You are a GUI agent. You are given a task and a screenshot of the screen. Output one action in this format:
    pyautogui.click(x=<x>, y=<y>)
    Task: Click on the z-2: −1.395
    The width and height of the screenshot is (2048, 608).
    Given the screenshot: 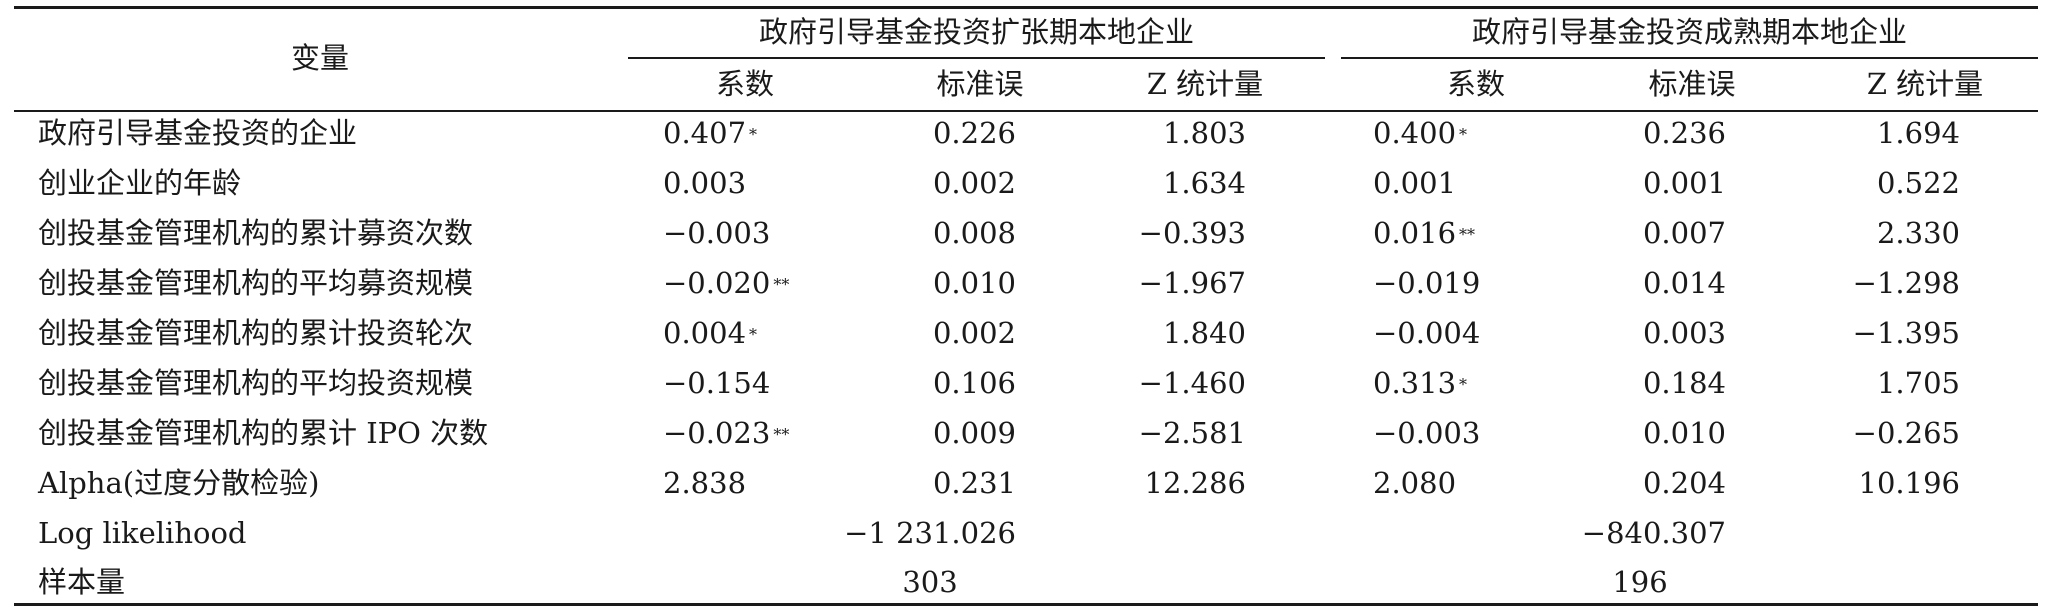 What is the action you would take?
    pyautogui.click(x=1906, y=333)
    